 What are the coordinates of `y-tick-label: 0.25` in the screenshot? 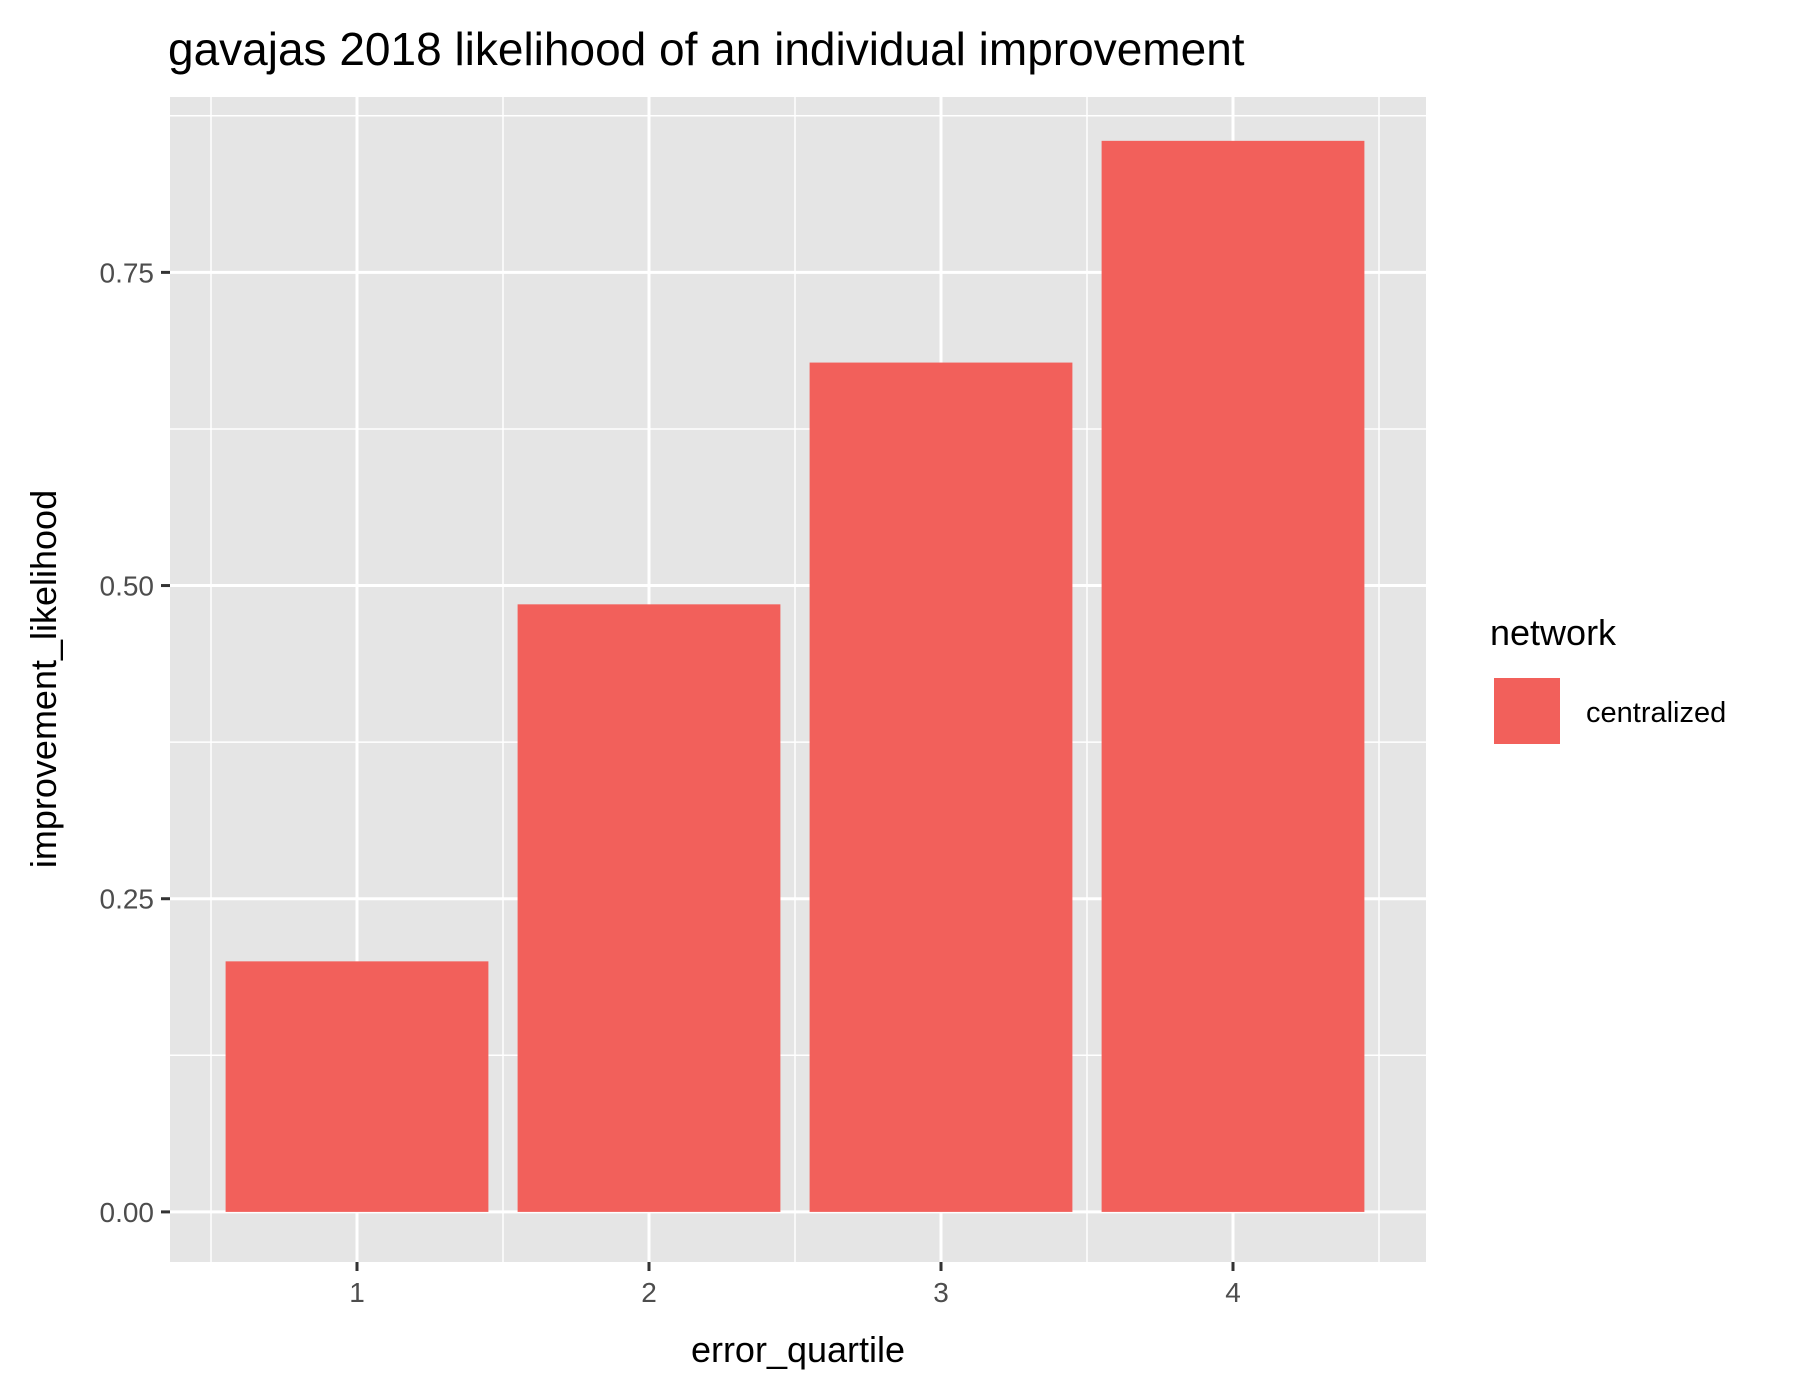 It's located at (127, 899).